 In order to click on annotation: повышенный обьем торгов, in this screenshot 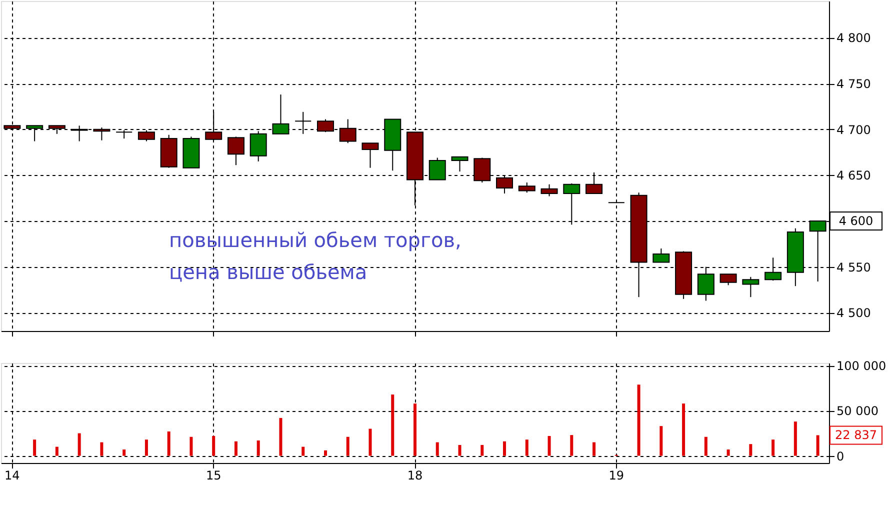, I will do `click(315, 240)`.